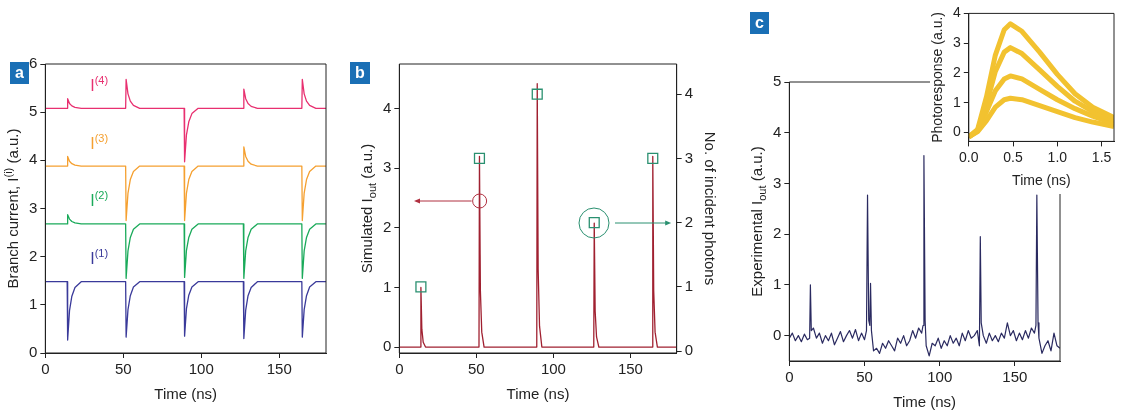 Image resolution: width=1124 pixels, height=416 pixels. What do you see at coordinates (936, 77) in the screenshot?
I see `y-axis-title: Photoresponse (a.u.)` at bounding box center [936, 77].